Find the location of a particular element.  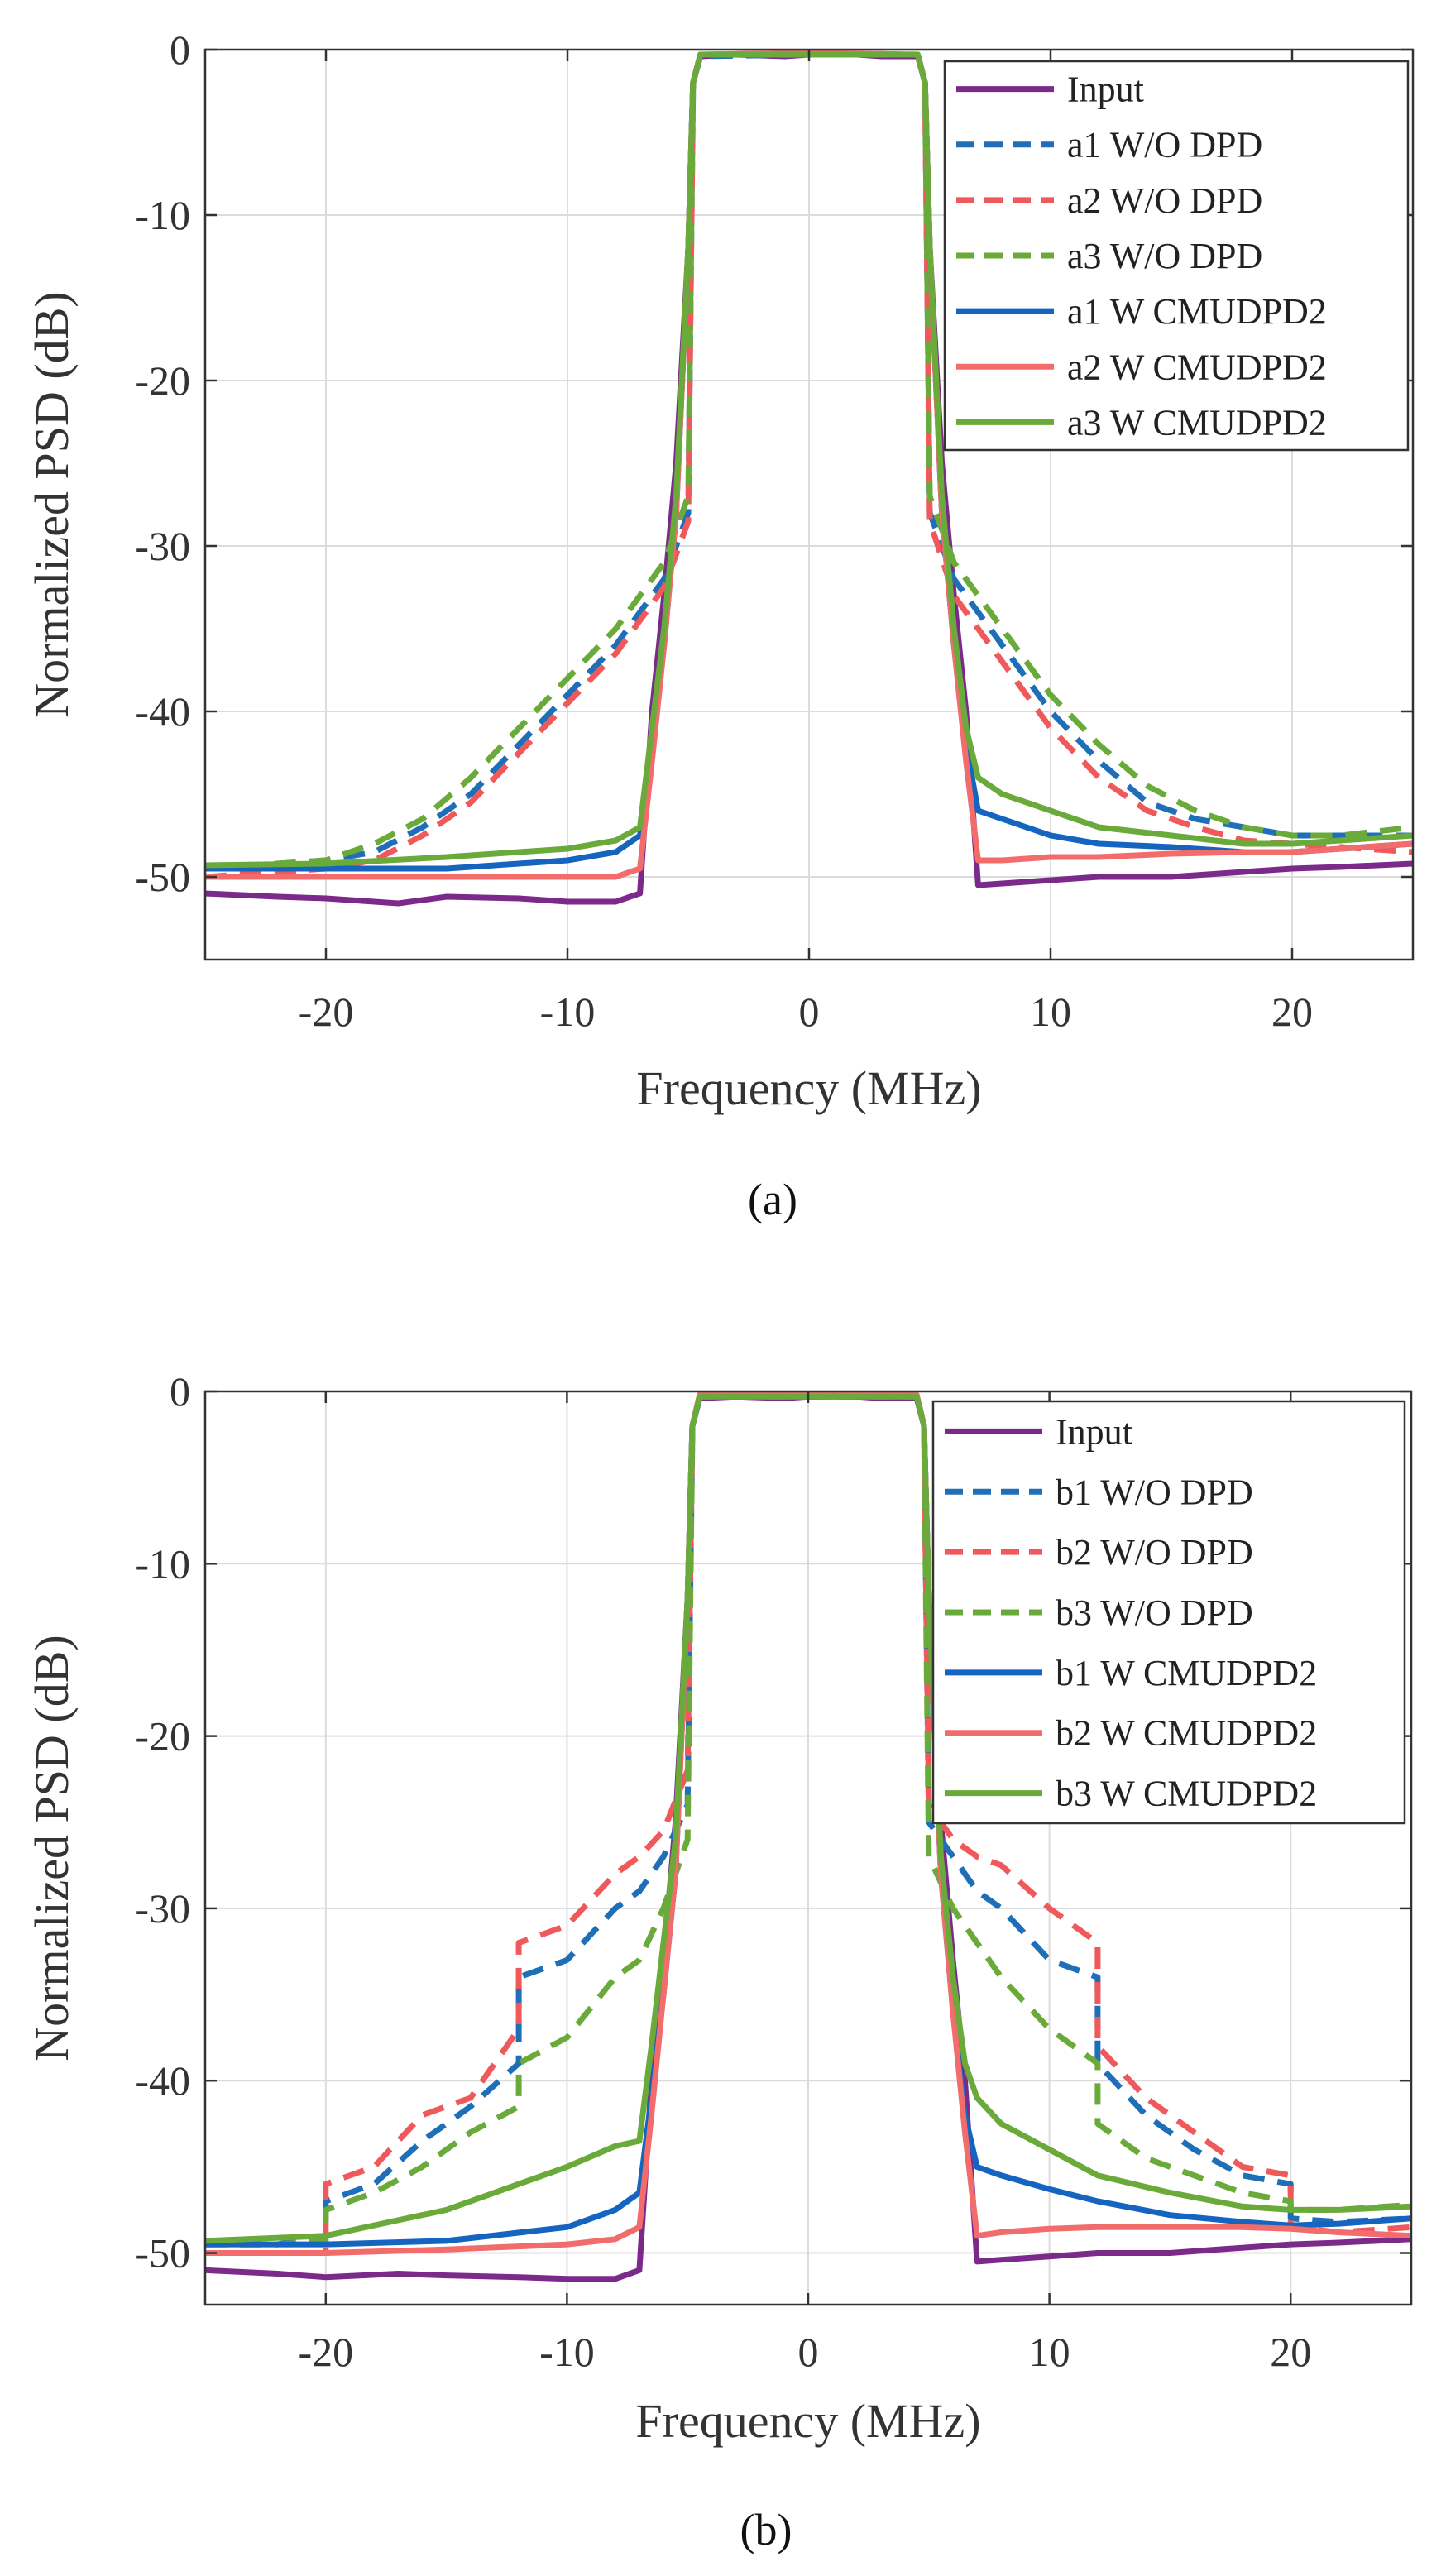

legend-entry-label: a1 W/O DPD is located at coordinates (1164, 145).